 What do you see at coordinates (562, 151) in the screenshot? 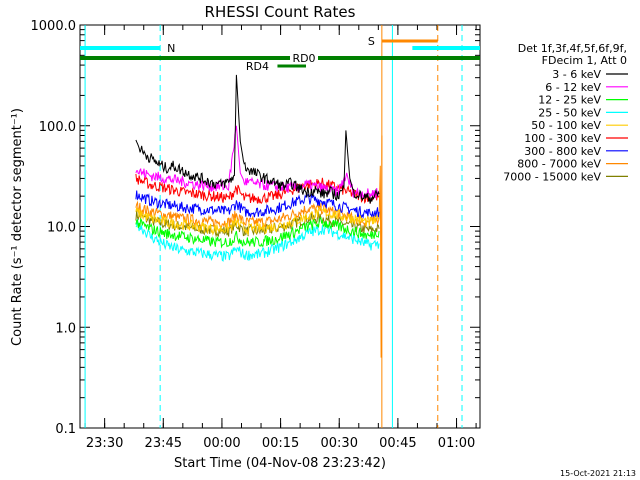
I see `legend-entry-label: 300 - 800 keV` at bounding box center [562, 151].